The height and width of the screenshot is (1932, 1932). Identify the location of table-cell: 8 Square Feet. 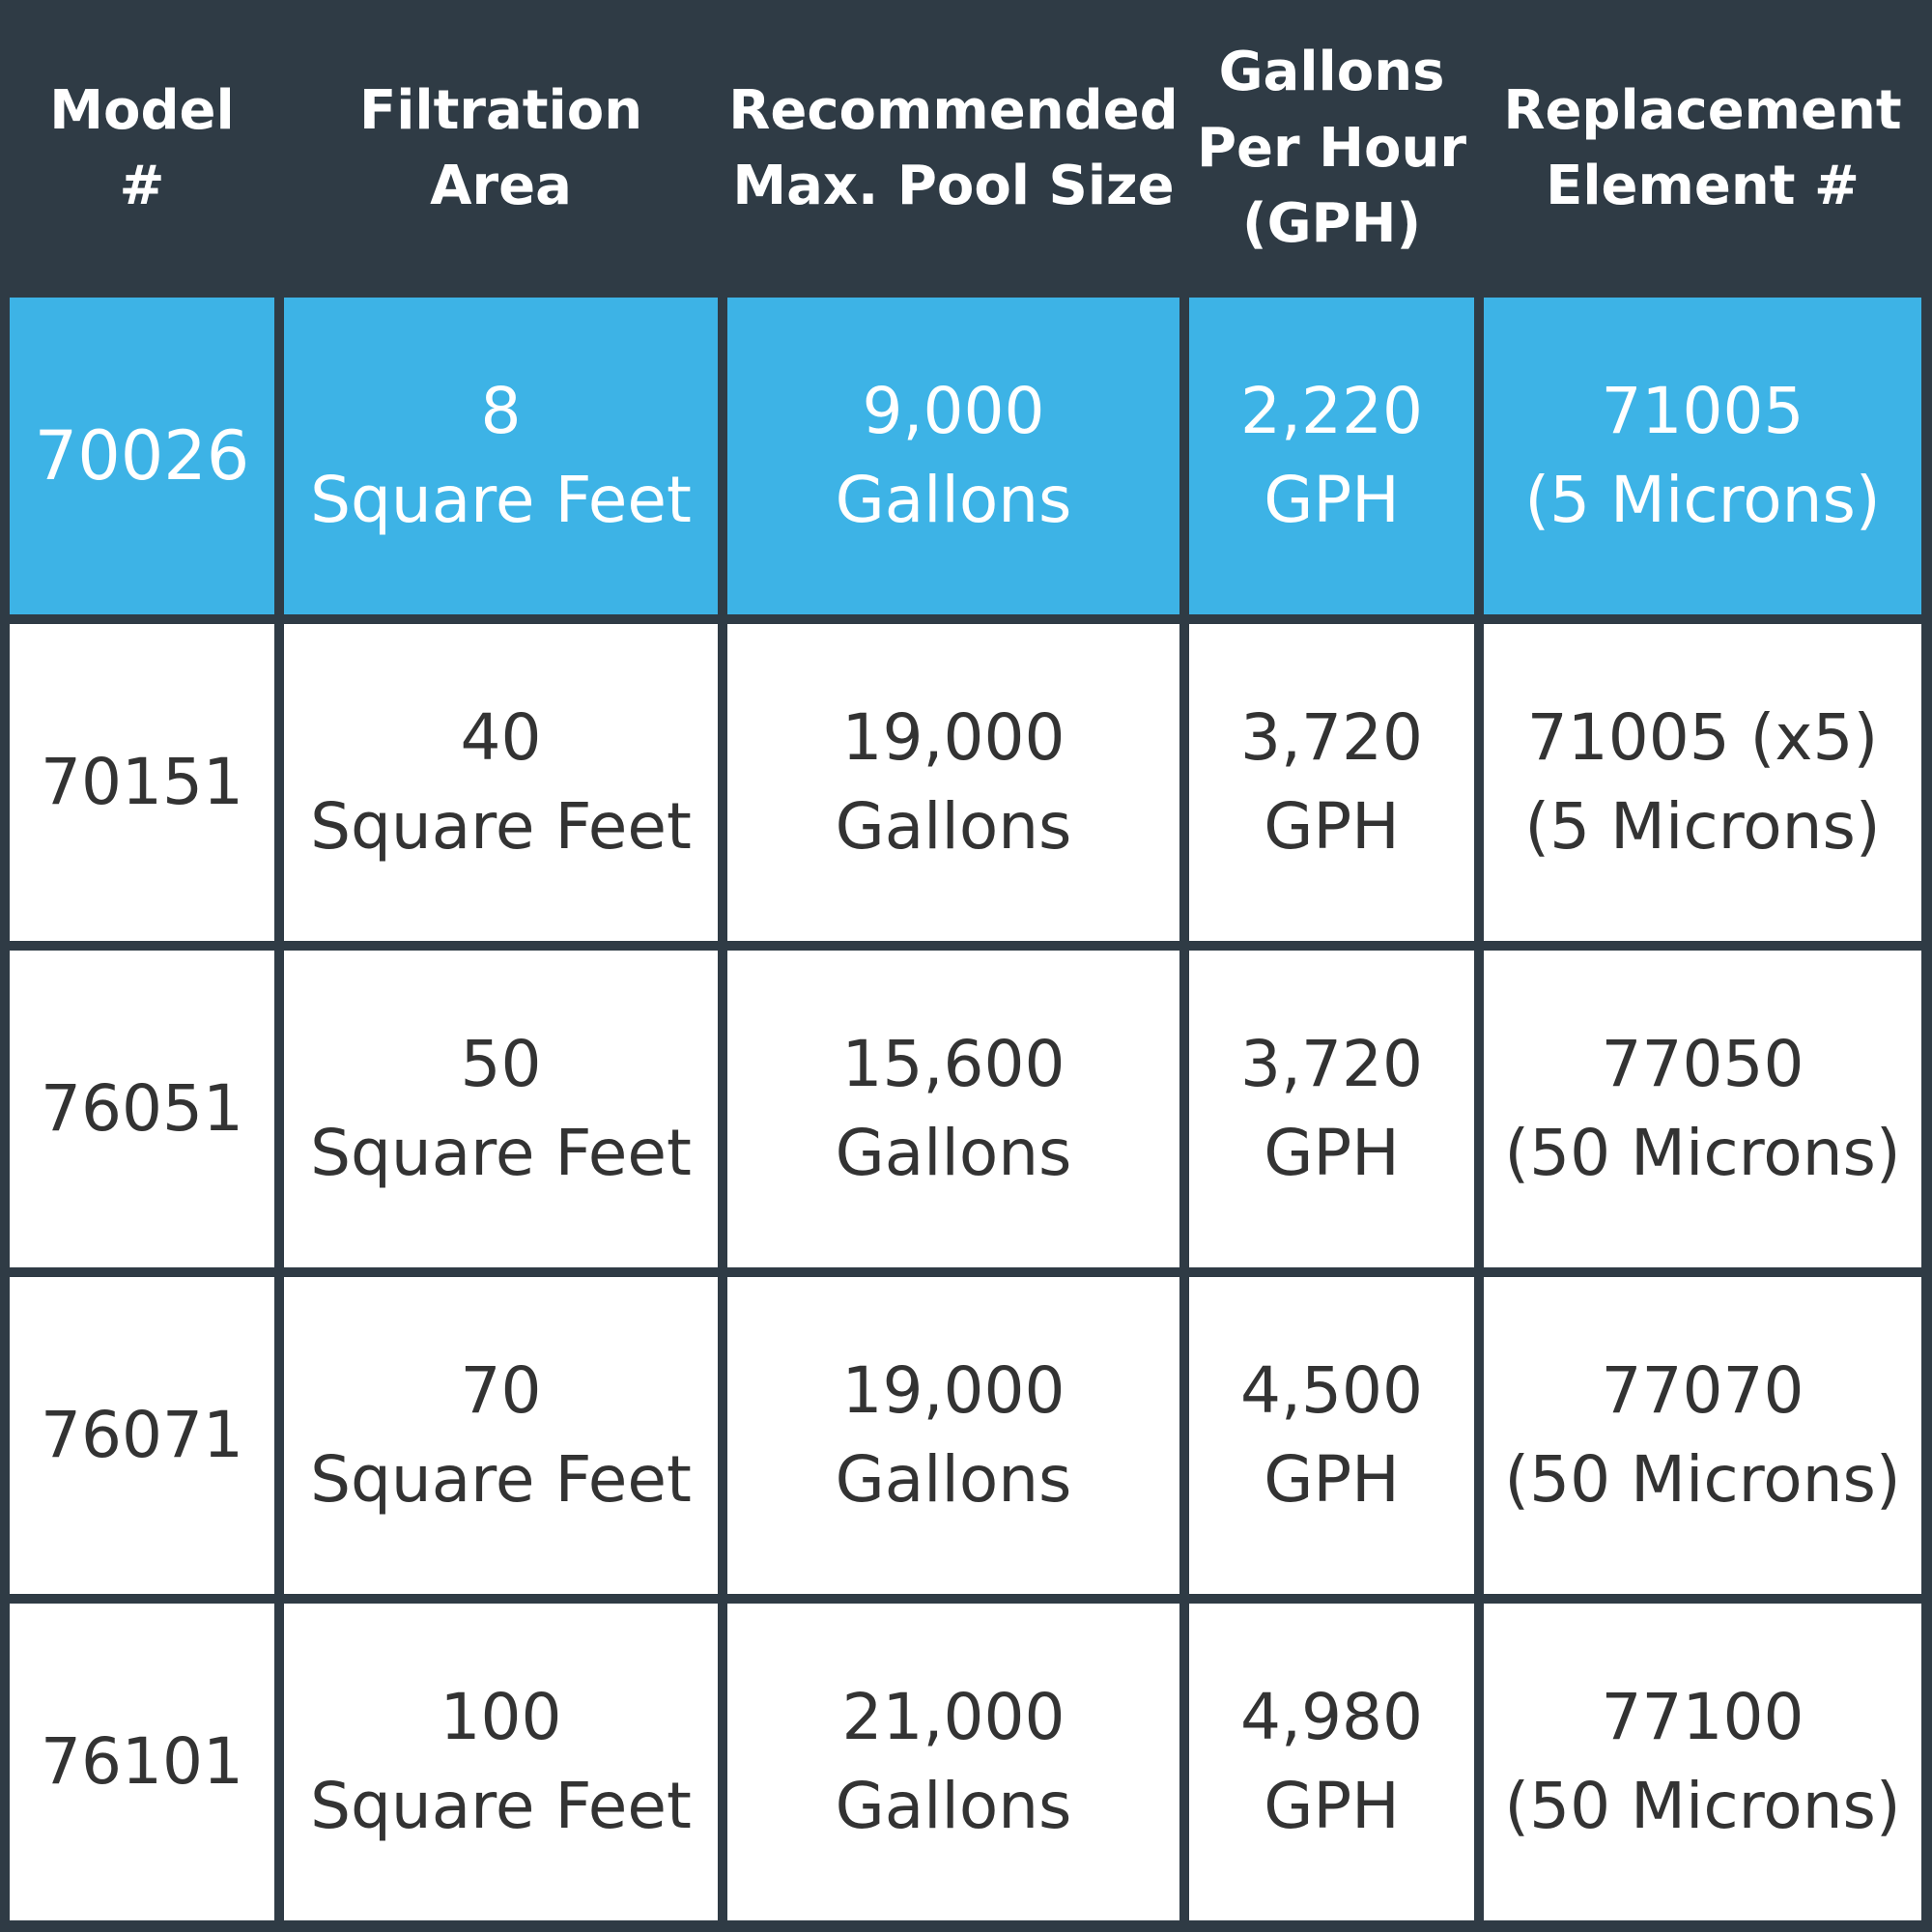
(501, 456).